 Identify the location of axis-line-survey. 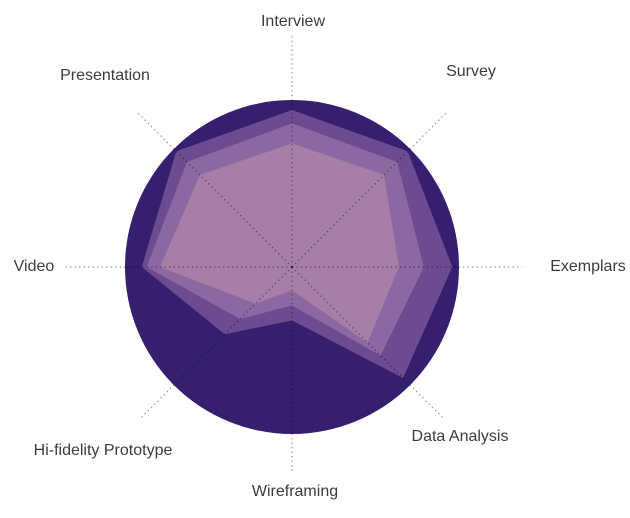
(370, 189).